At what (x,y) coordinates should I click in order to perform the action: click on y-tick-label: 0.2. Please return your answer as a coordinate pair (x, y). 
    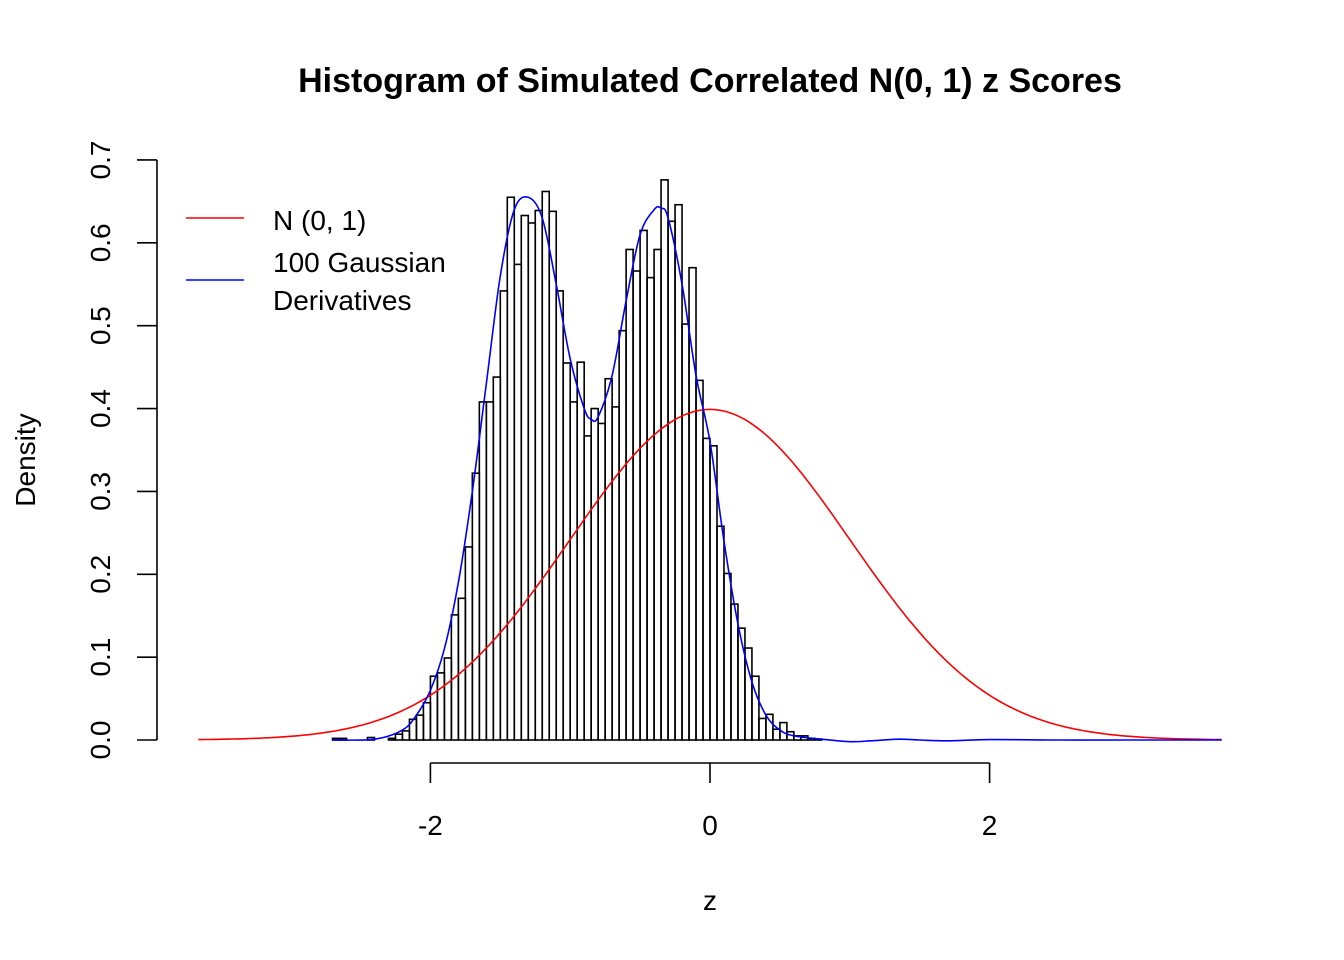
    Looking at the image, I should click on (100, 574).